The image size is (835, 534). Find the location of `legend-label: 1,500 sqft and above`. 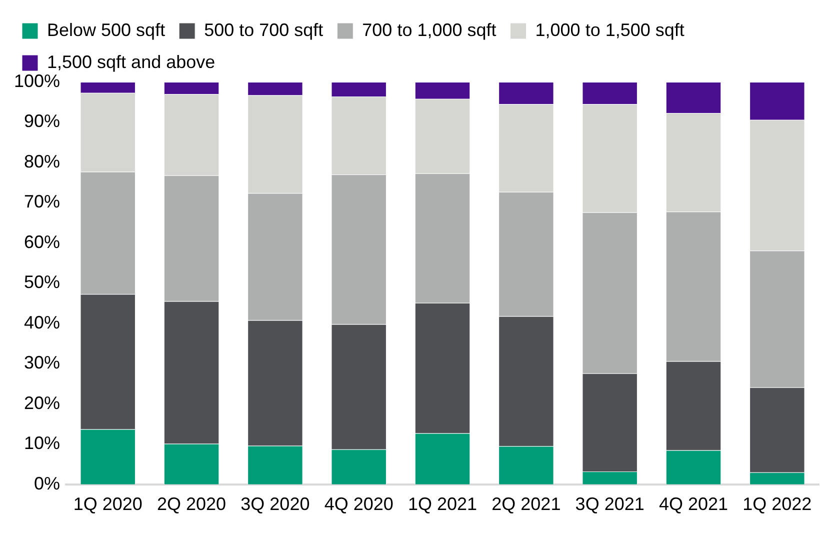

legend-label: 1,500 sqft and above is located at coordinates (131, 62).